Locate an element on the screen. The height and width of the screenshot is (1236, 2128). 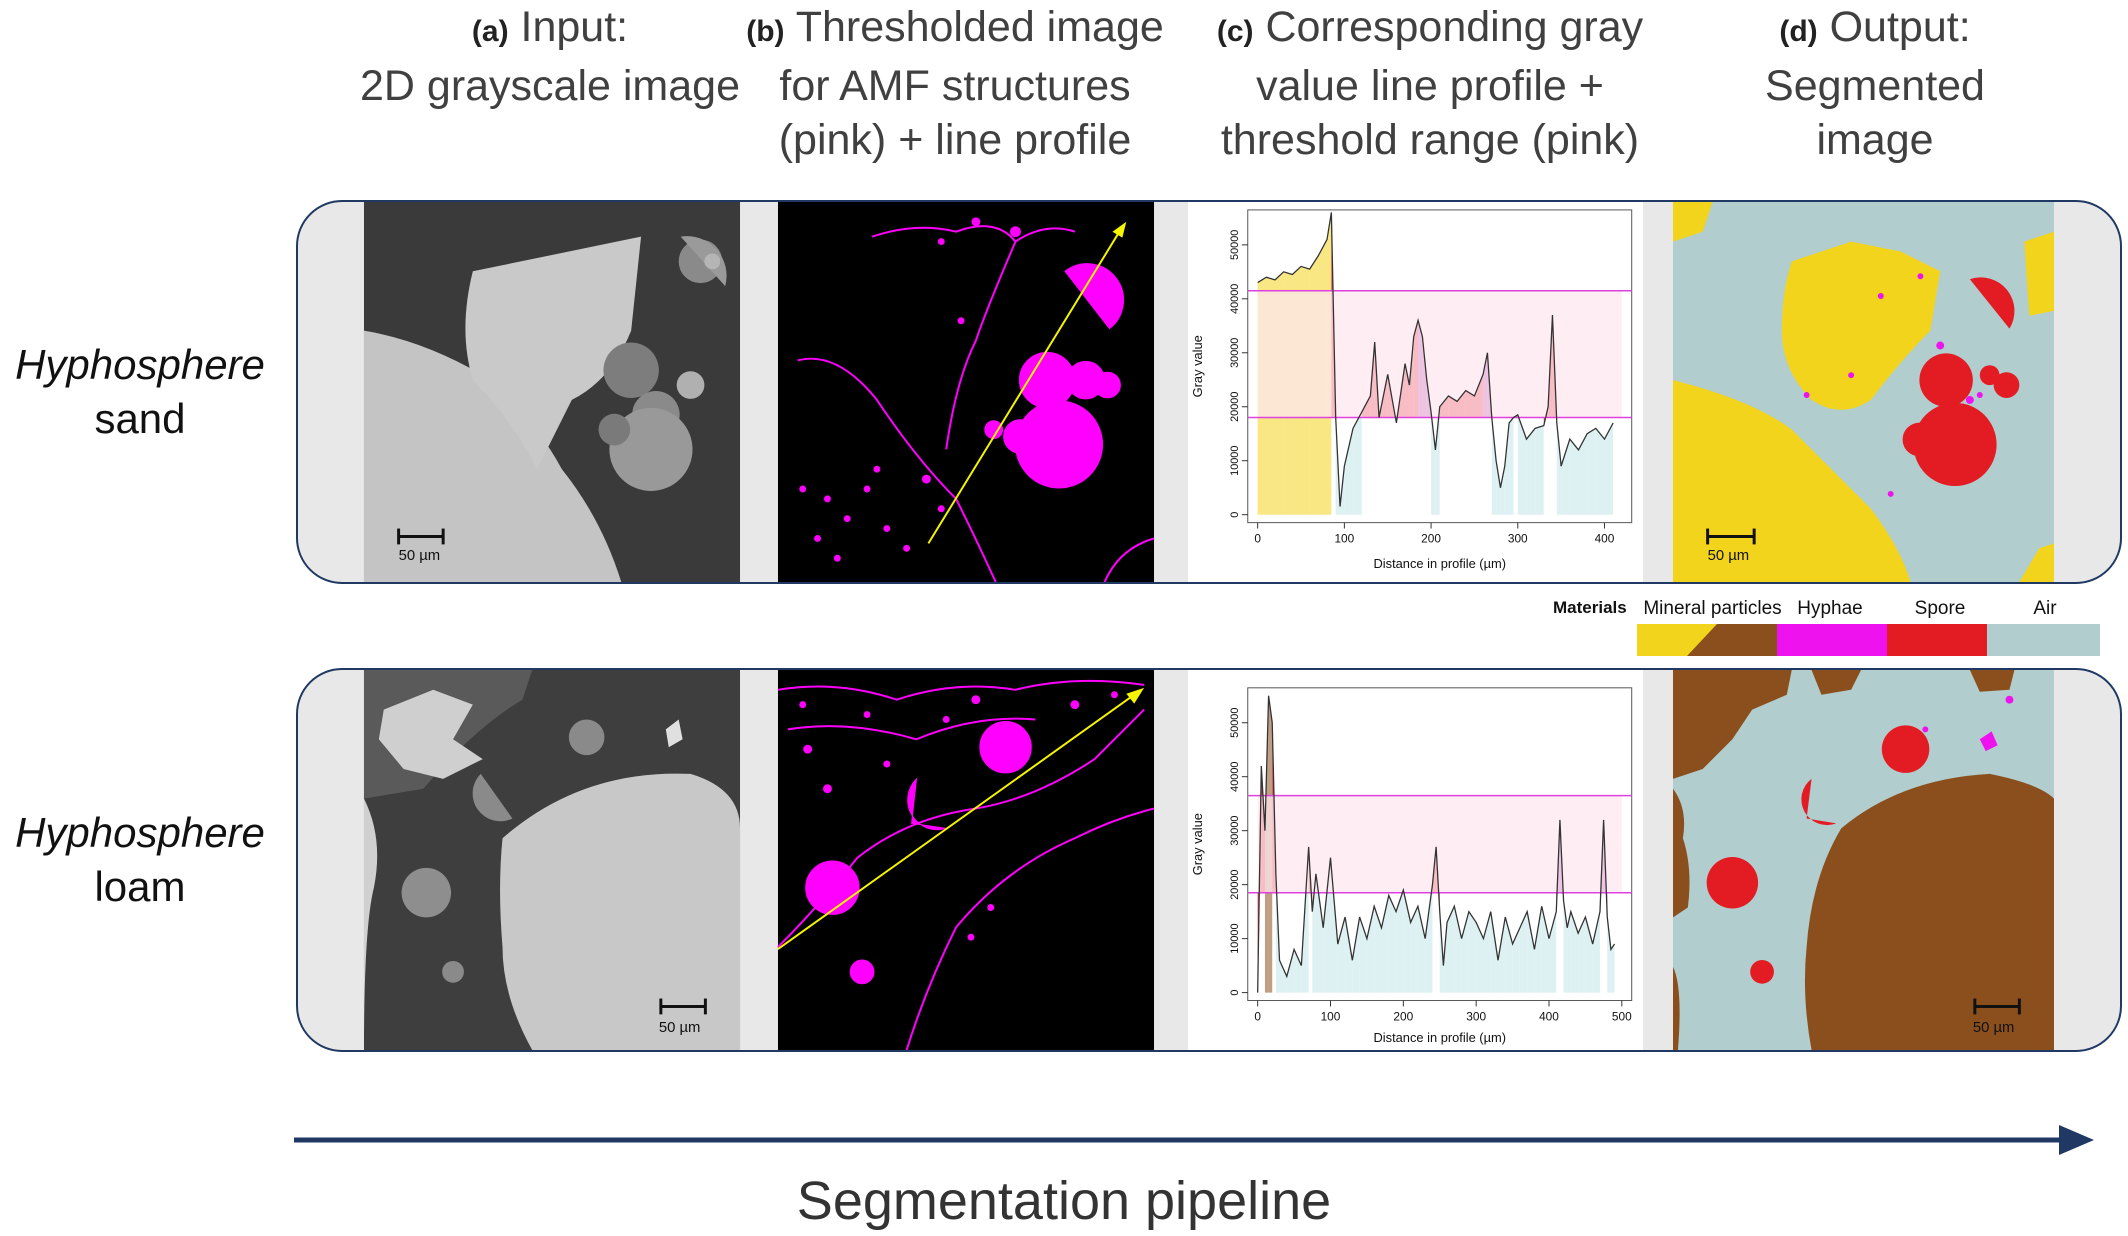
thresholded-image-loam is located at coordinates (966, 860).